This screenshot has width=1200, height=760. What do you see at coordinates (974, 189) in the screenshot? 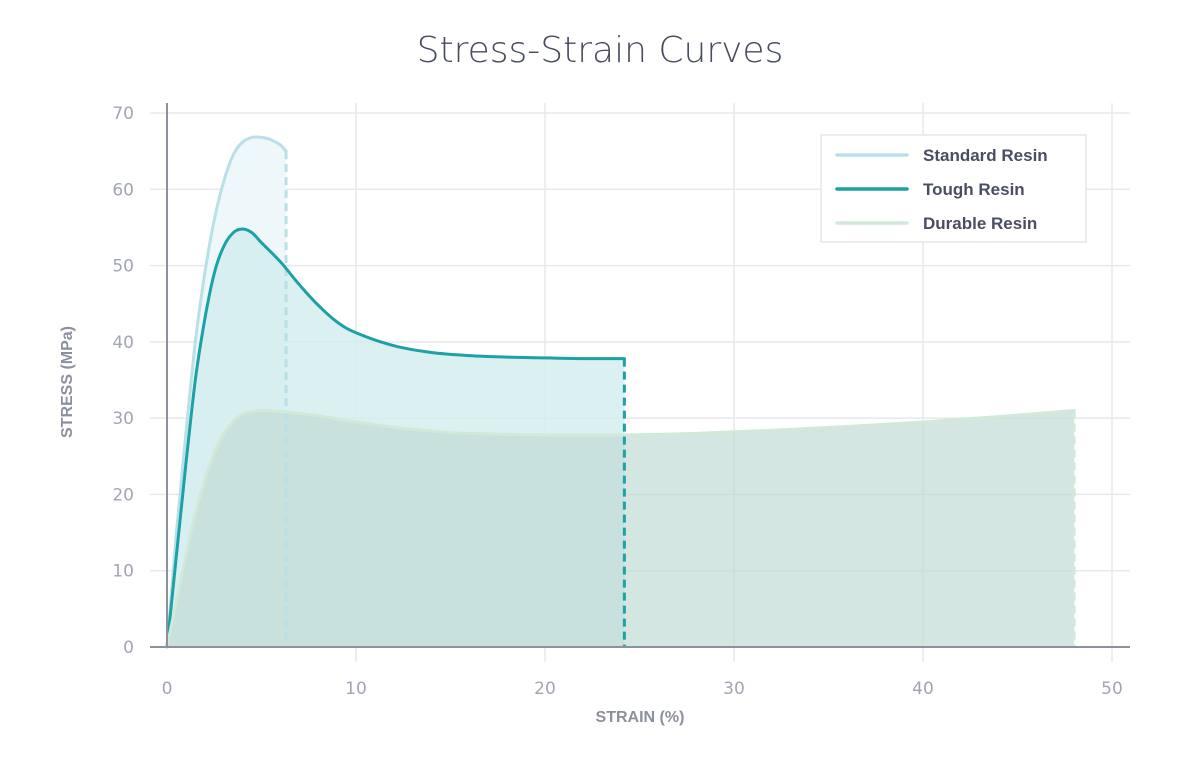
I see `legend-label-tough-resin: Tough Resin` at bounding box center [974, 189].